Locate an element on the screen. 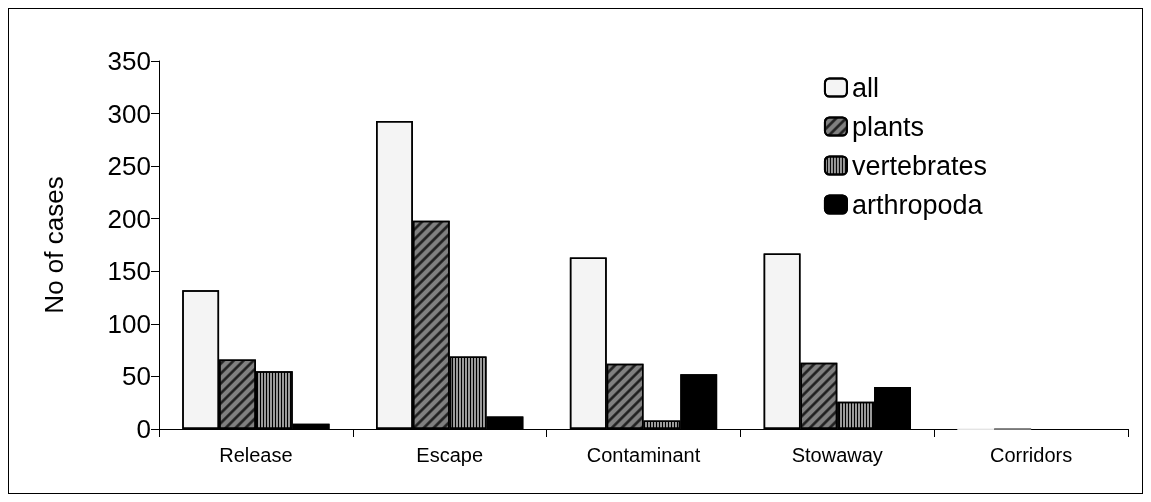 This screenshot has height=502, width=1151. y-tick-label: 50 is located at coordinates (136, 376).